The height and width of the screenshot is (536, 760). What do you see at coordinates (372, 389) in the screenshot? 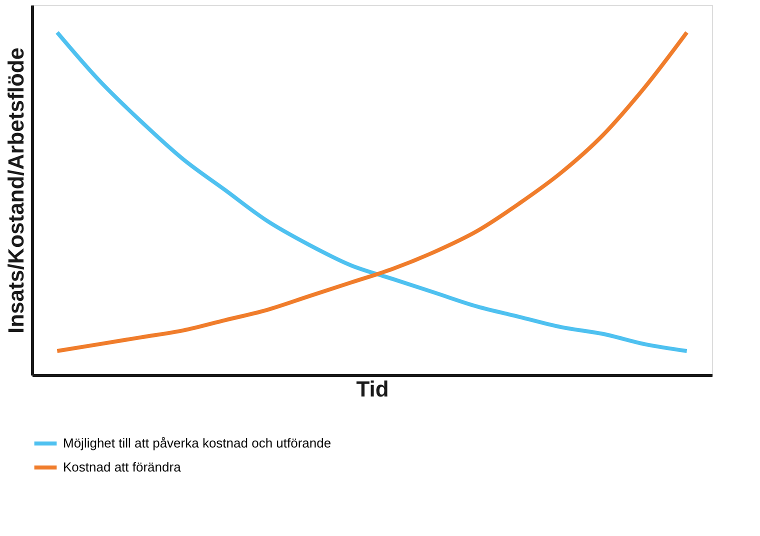
I see `x-axis-title: Tid` at bounding box center [372, 389].